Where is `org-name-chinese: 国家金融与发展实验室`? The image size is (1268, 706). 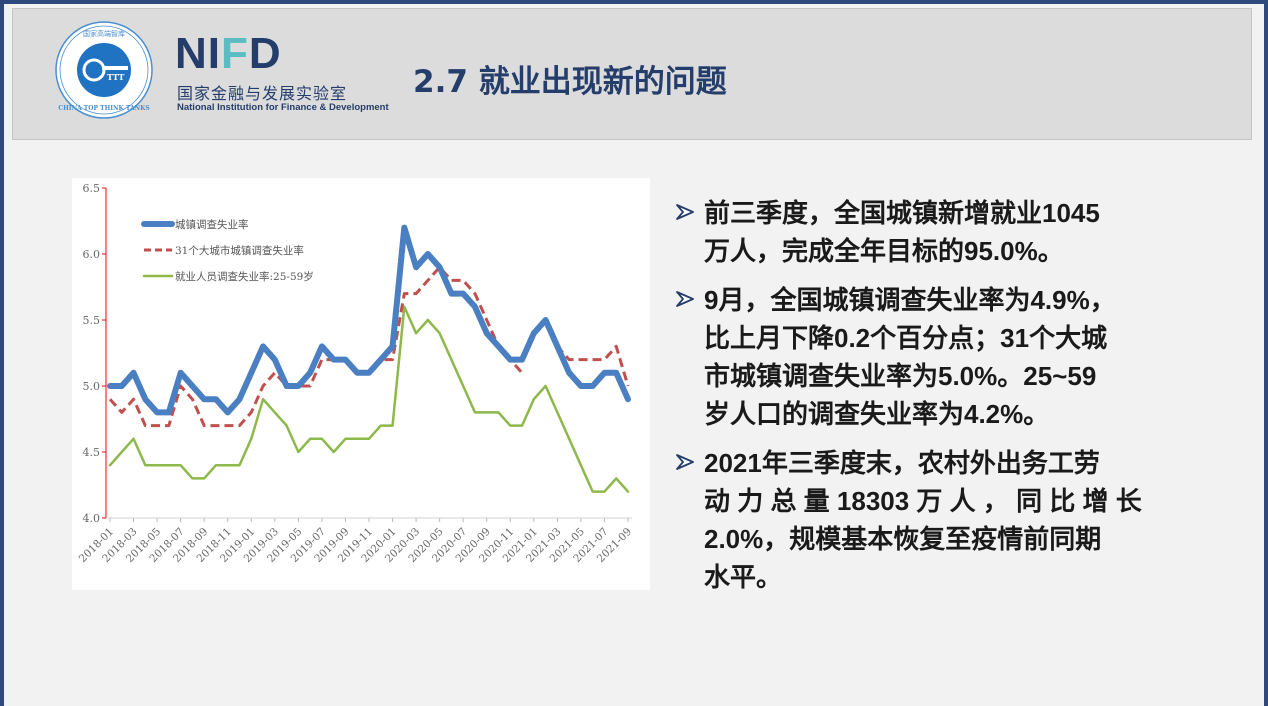 org-name-chinese: 国家金融与发展实验室 is located at coordinates (262, 93).